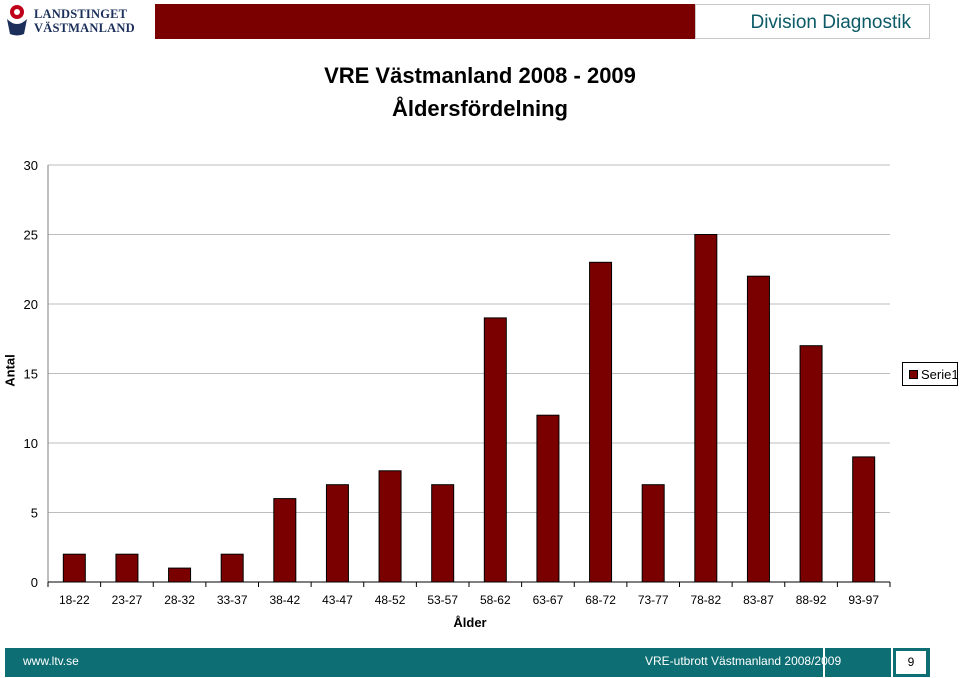 The width and height of the screenshot is (960, 678). Describe the element at coordinates (84, 28) in the screenshot. I see `logo-line2: VÄSTMANLAND` at that location.